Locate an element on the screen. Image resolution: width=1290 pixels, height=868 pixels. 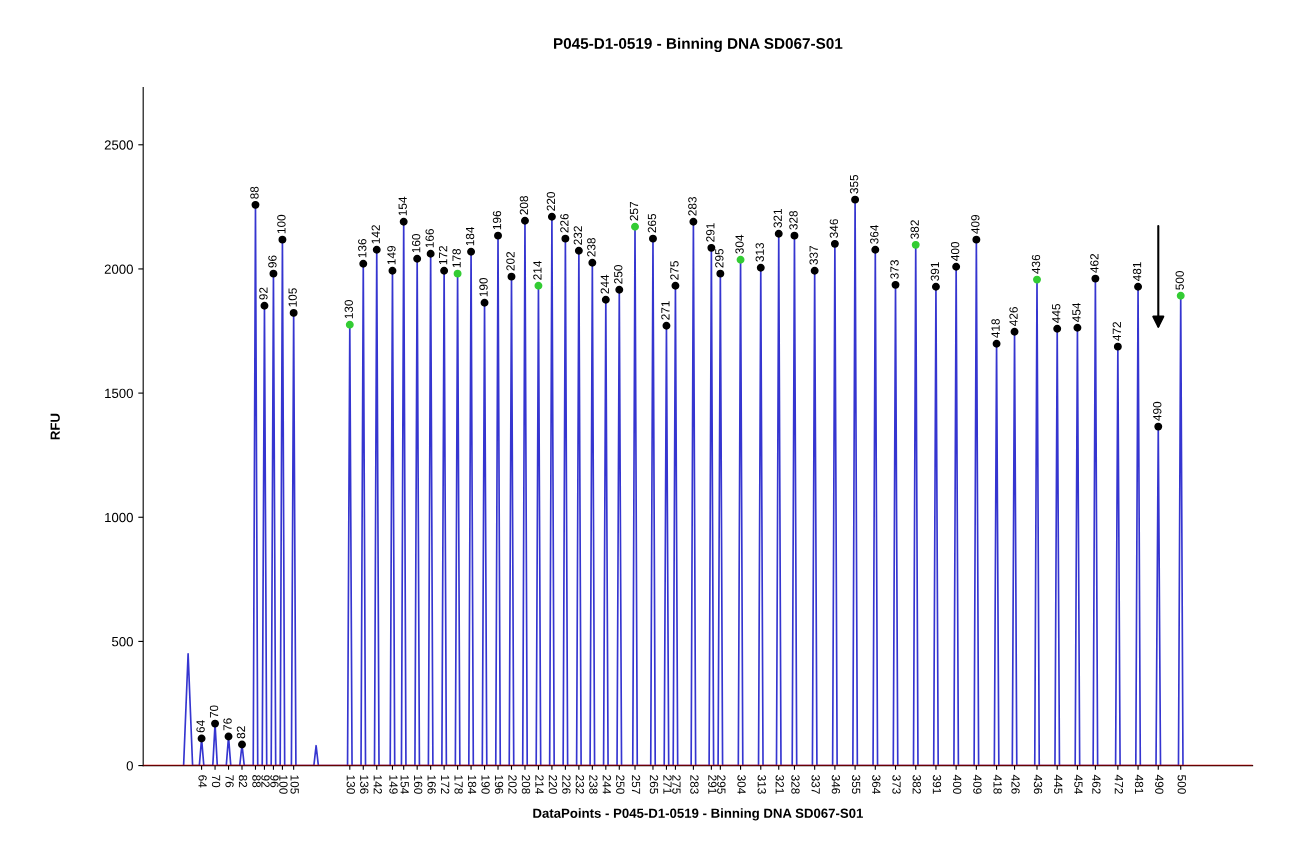
annotation: 355 is located at coordinates (854, 184).